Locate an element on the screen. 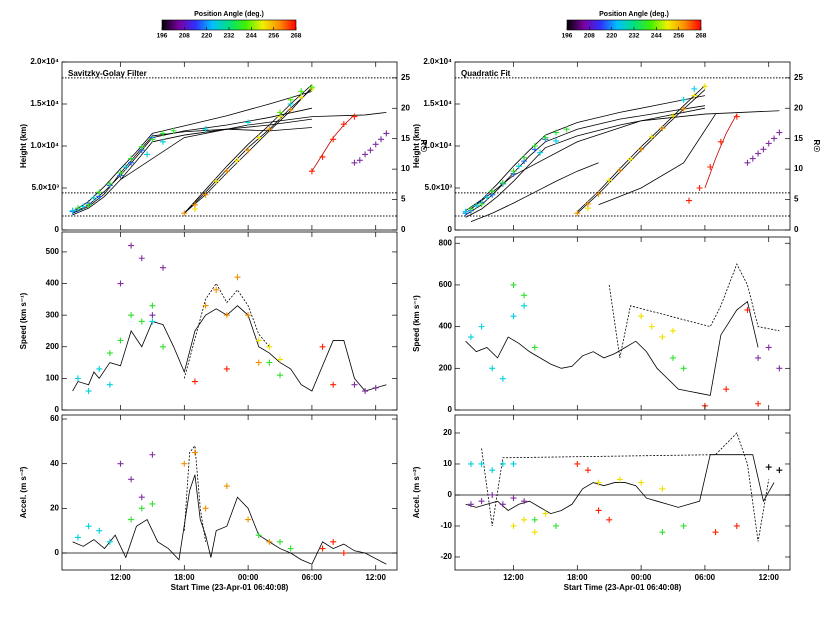  y-tick-label: -20 is located at coordinates (446, 556).